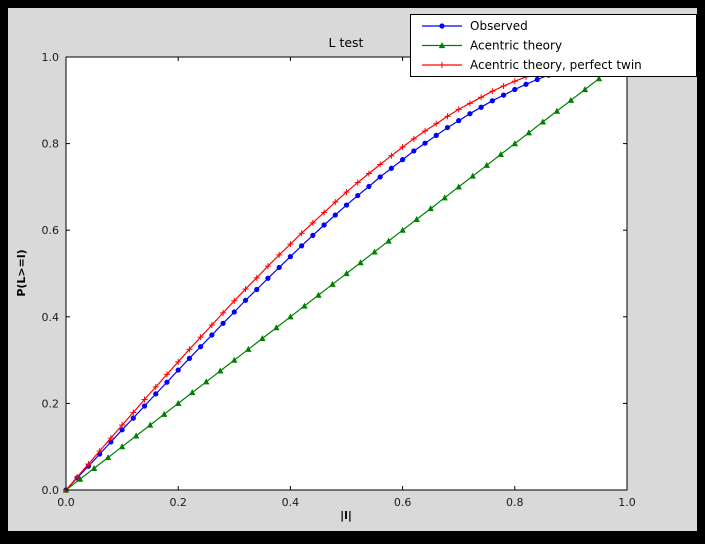 This screenshot has width=705, height=544. What do you see at coordinates (66, 502) in the screenshot?
I see `x-tick-label: 0.0` at bounding box center [66, 502].